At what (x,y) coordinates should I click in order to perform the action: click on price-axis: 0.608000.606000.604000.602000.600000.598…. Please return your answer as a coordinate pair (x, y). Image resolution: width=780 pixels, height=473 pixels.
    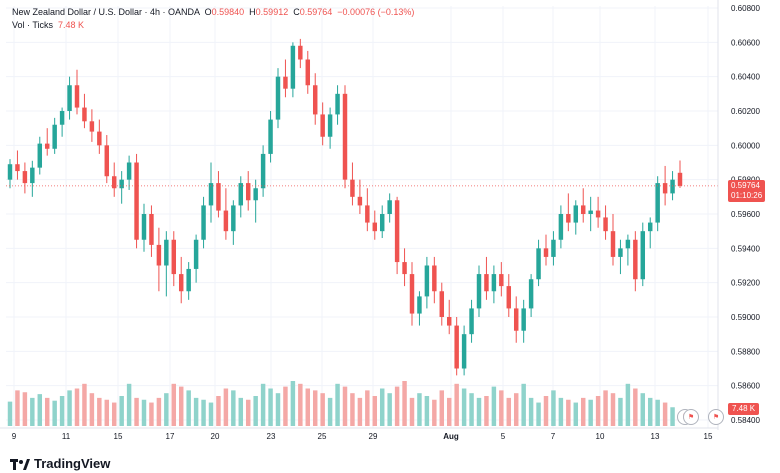
    Looking at the image, I should click on (738, 215).